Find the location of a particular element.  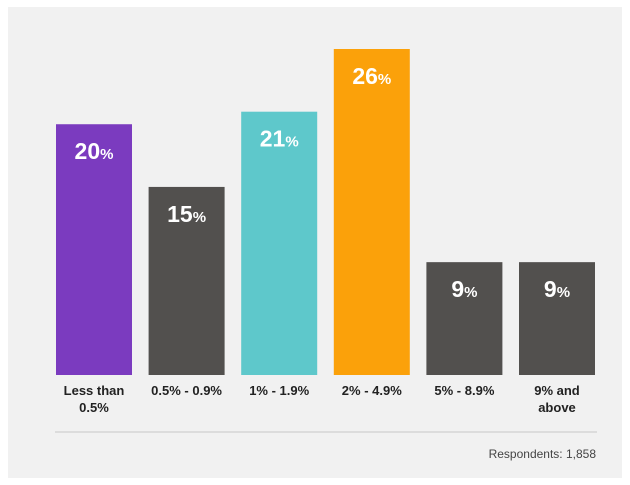

category-label-1: Less than 0.5% is located at coordinates (94, 399).